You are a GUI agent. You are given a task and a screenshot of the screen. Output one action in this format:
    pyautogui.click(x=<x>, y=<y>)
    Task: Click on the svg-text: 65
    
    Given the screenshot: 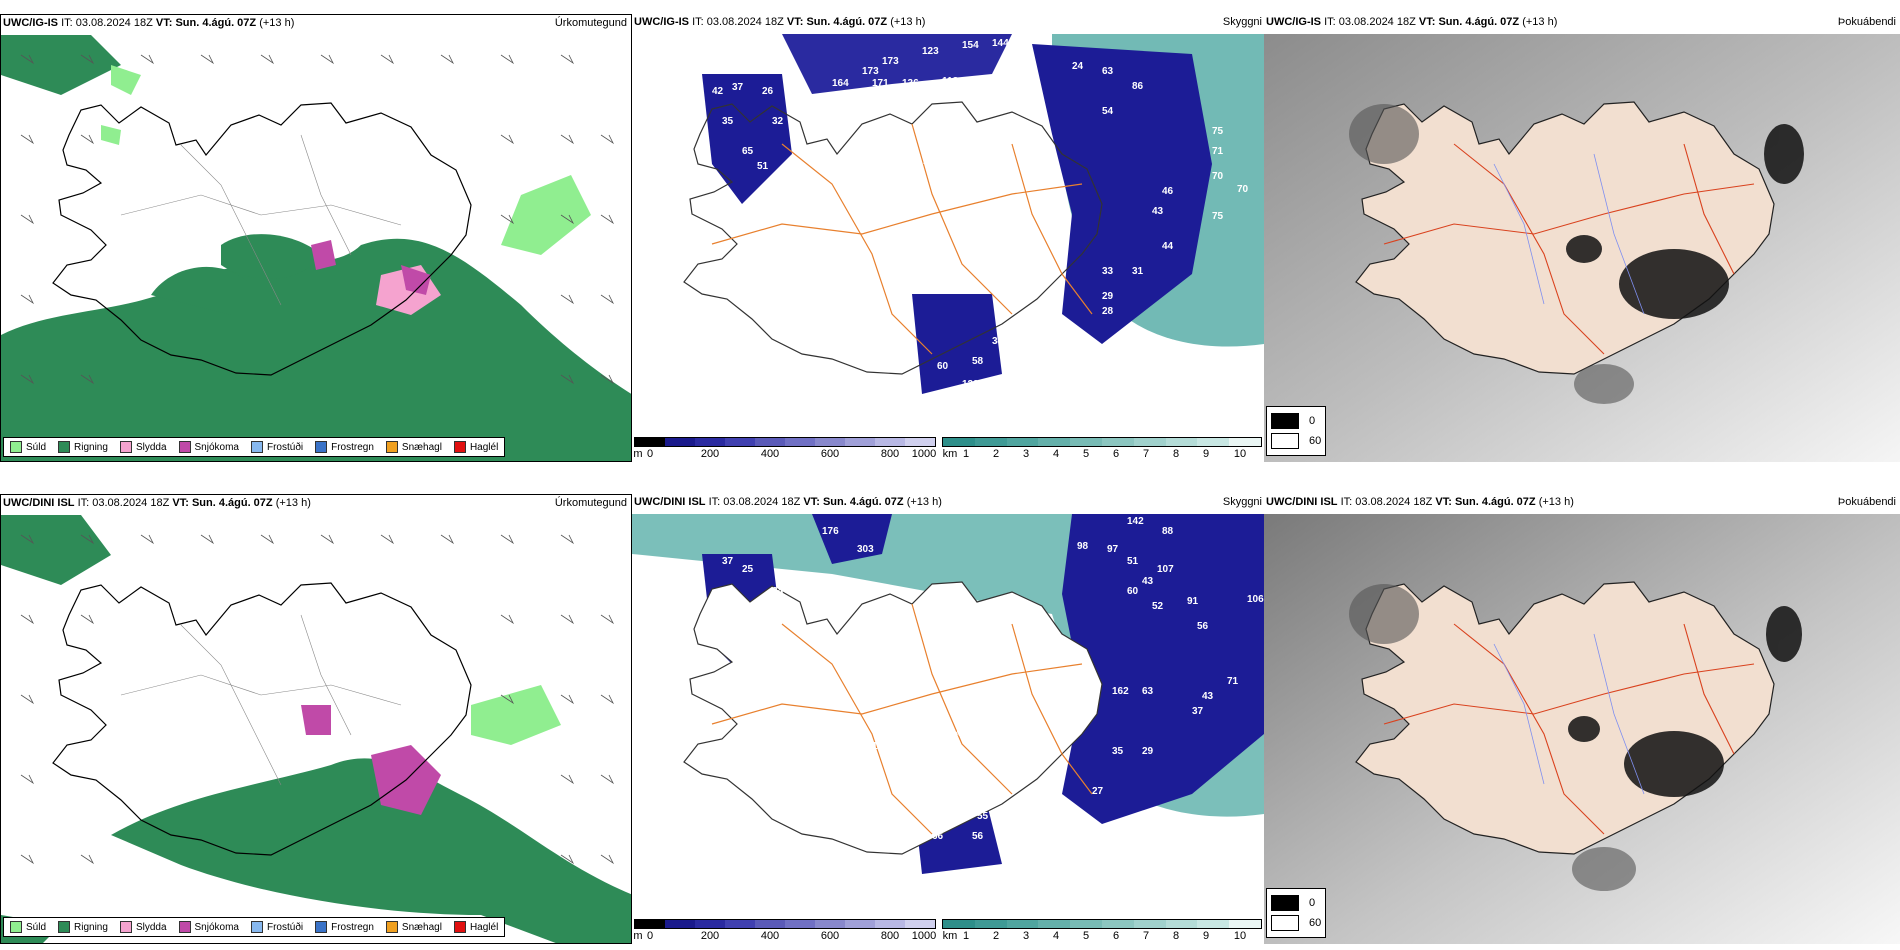 What is the action you would take?
    pyautogui.click(x=748, y=151)
    